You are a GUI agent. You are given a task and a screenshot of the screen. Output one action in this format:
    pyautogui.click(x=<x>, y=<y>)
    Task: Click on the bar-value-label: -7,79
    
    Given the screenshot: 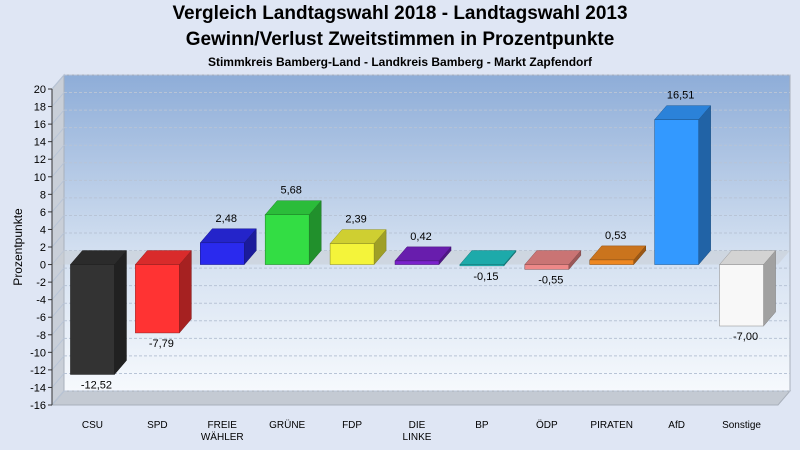 What is the action you would take?
    pyautogui.click(x=161, y=344)
    